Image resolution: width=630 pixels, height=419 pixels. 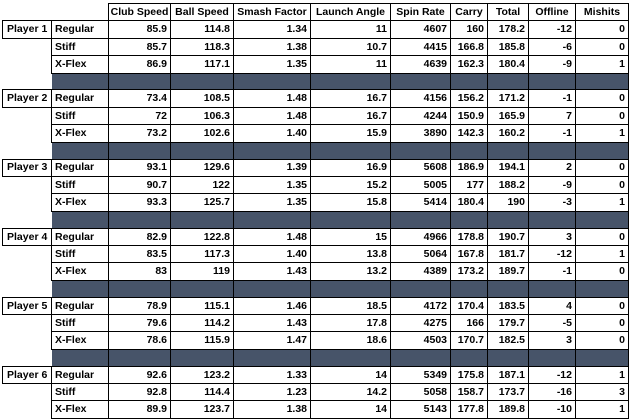 What do you see at coordinates (27, 12) in the screenshot?
I see `player-header-blank` at bounding box center [27, 12].